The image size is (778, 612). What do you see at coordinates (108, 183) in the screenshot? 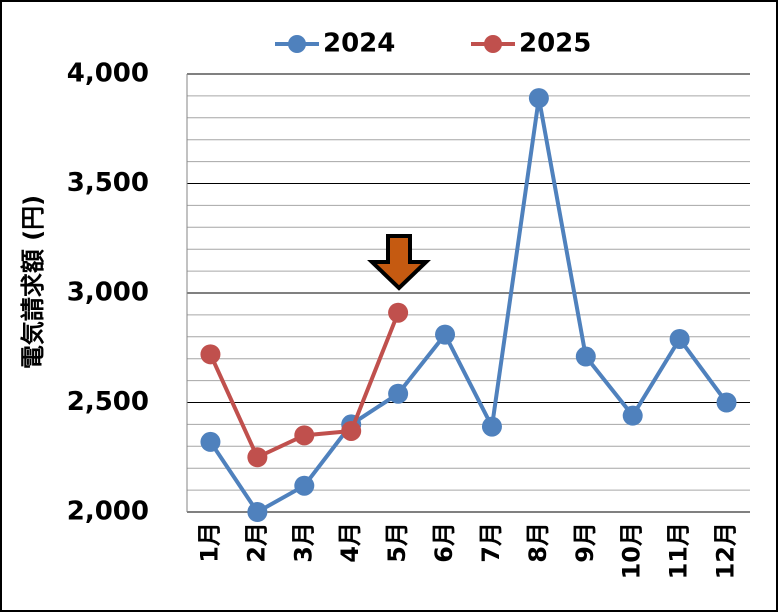
I see `y-tick-label: 3,500` at bounding box center [108, 183].